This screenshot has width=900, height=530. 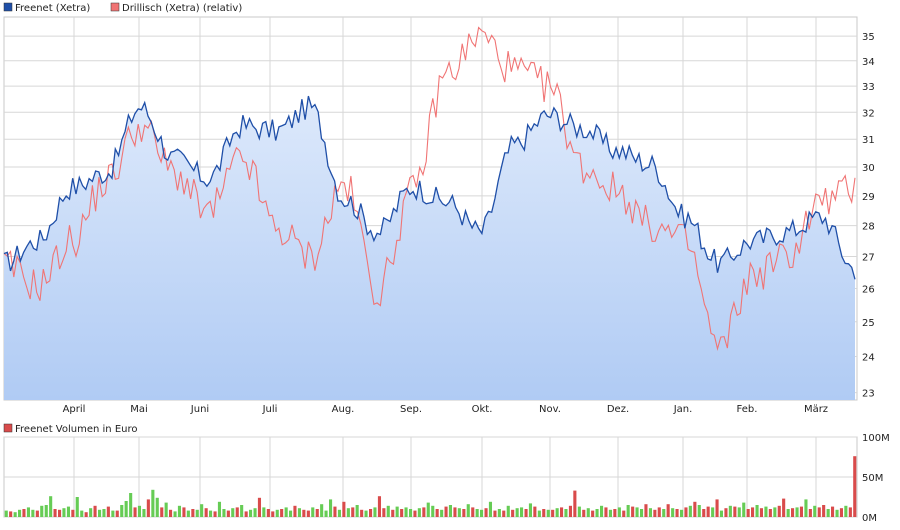 What do you see at coordinates (199, 409) in the screenshot?
I see `x-tick-label: Juni` at bounding box center [199, 409].